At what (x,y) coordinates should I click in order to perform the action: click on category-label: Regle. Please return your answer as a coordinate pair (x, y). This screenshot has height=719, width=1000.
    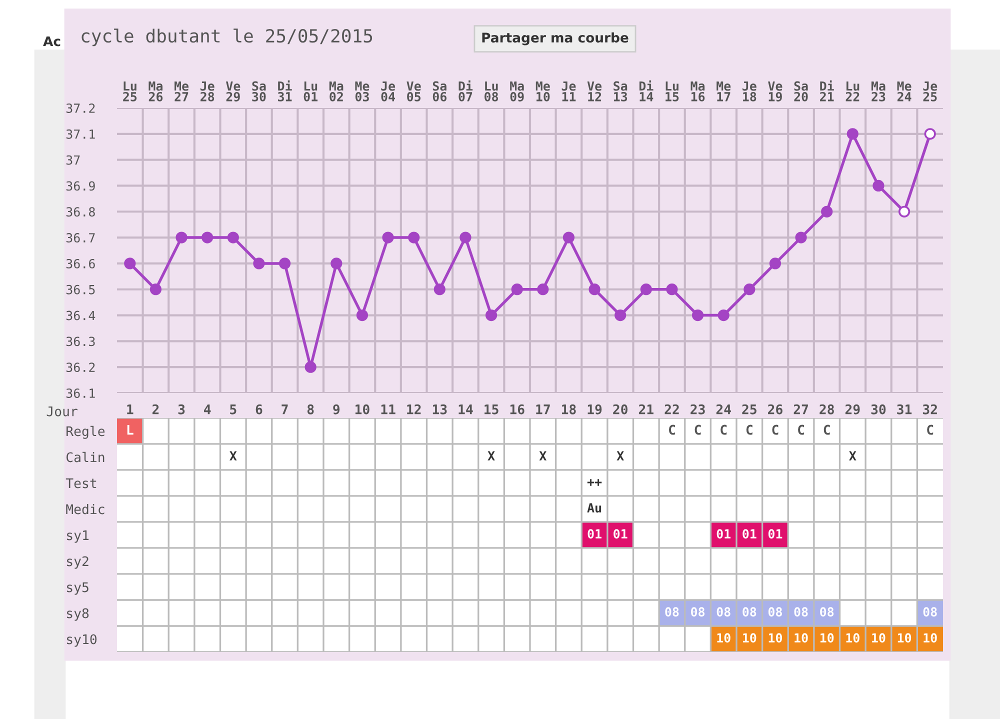
    Looking at the image, I should click on (85, 432).